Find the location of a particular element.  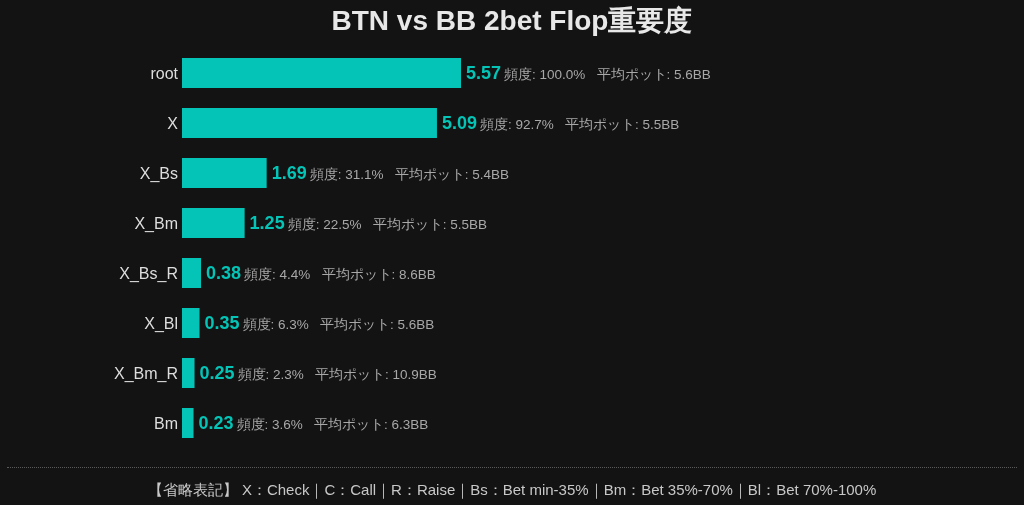

text: 頻度: 100.0% 平均ポット: 5.6BB is located at coordinates (607, 74).